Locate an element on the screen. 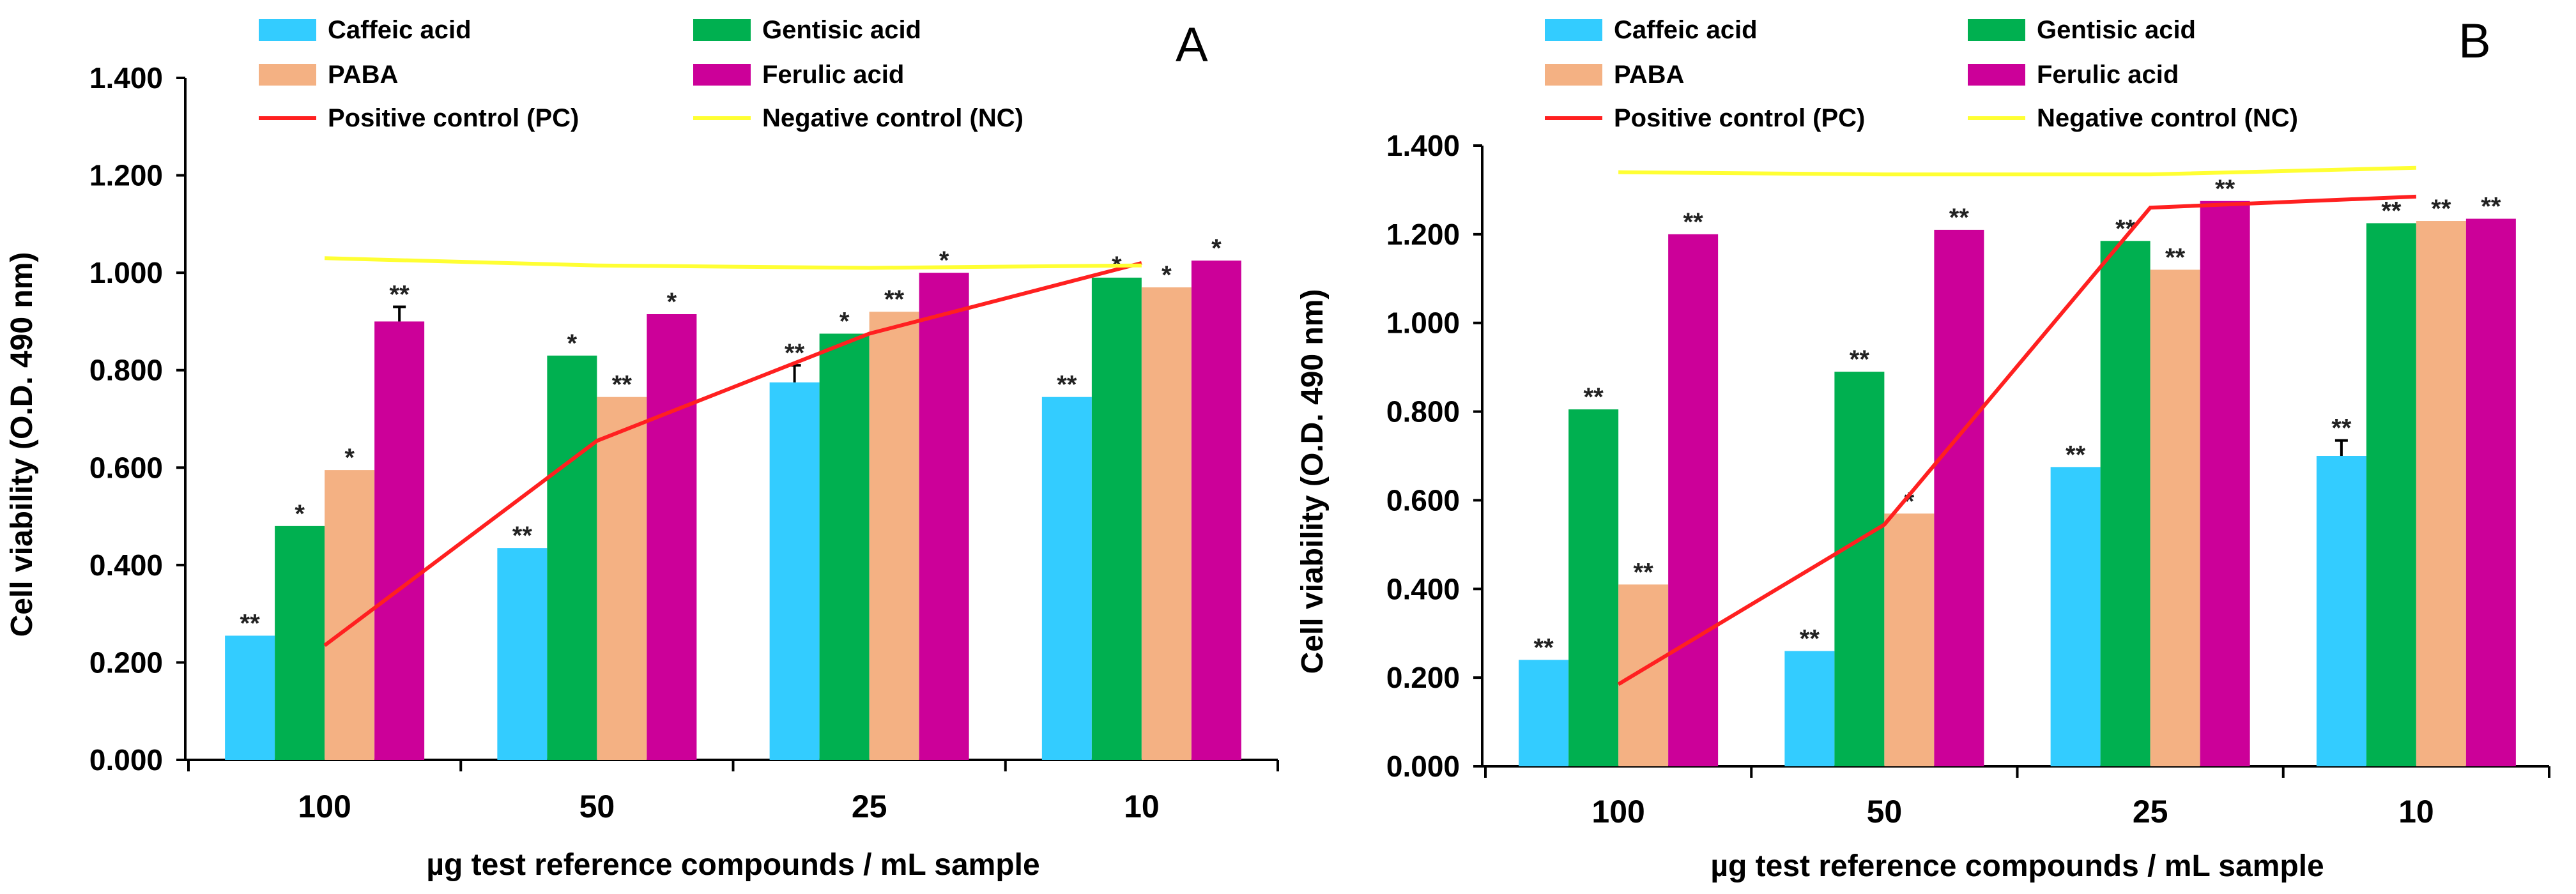 The height and width of the screenshot is (894, 2576). x-tick-label: 100 is located at coordinates (1617, 812).